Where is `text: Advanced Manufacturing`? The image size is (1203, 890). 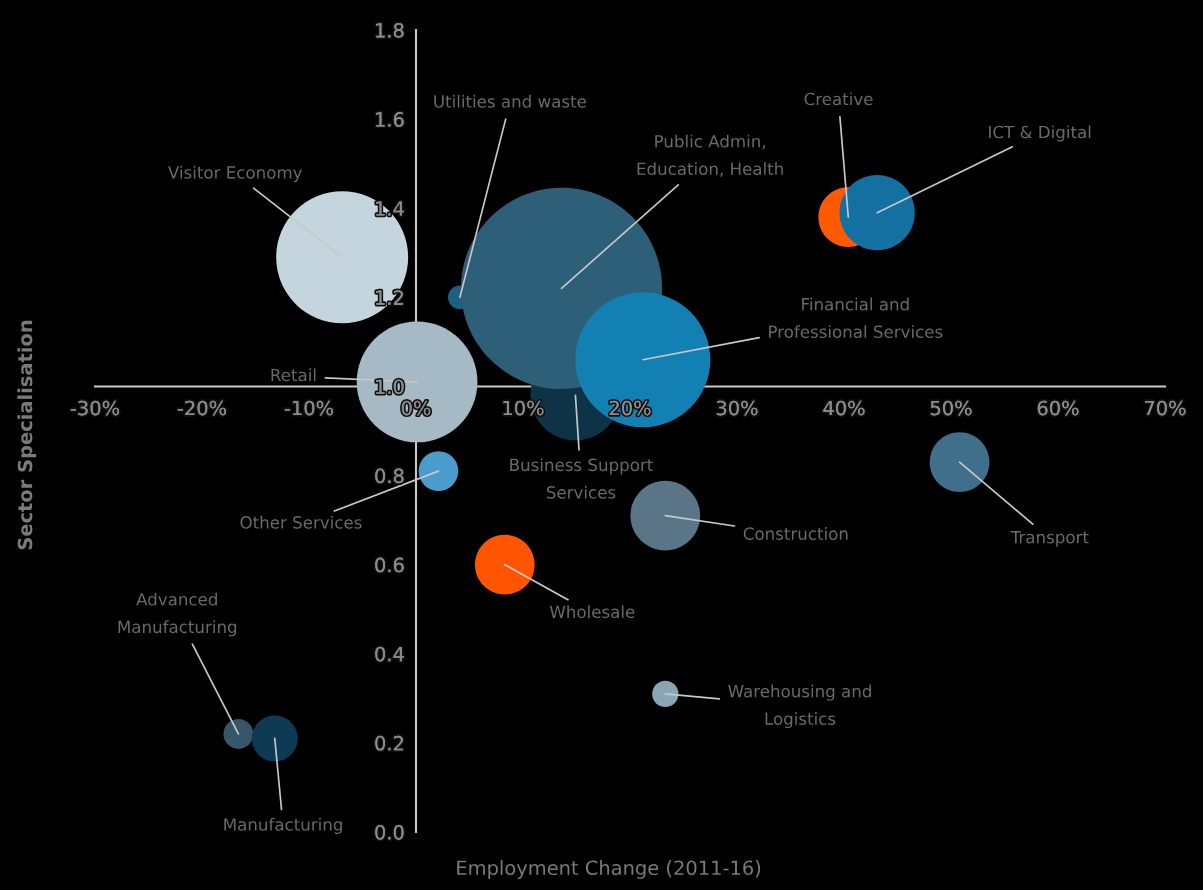
text: Advanced Manufacturing is located at coordinates (177, 614).